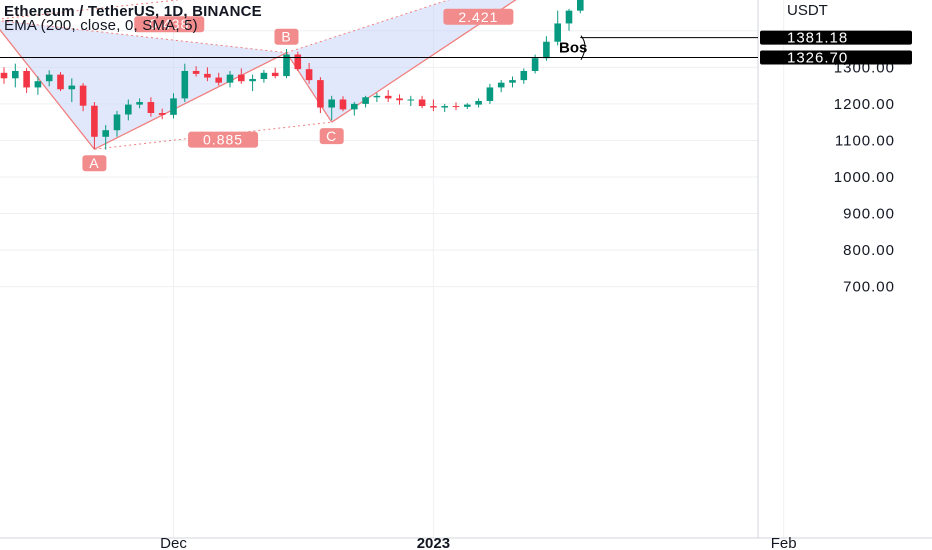  Describe the element at coordinates (379, 47) in the screenshot. I see `horizontal-lines: Bos` at that location.